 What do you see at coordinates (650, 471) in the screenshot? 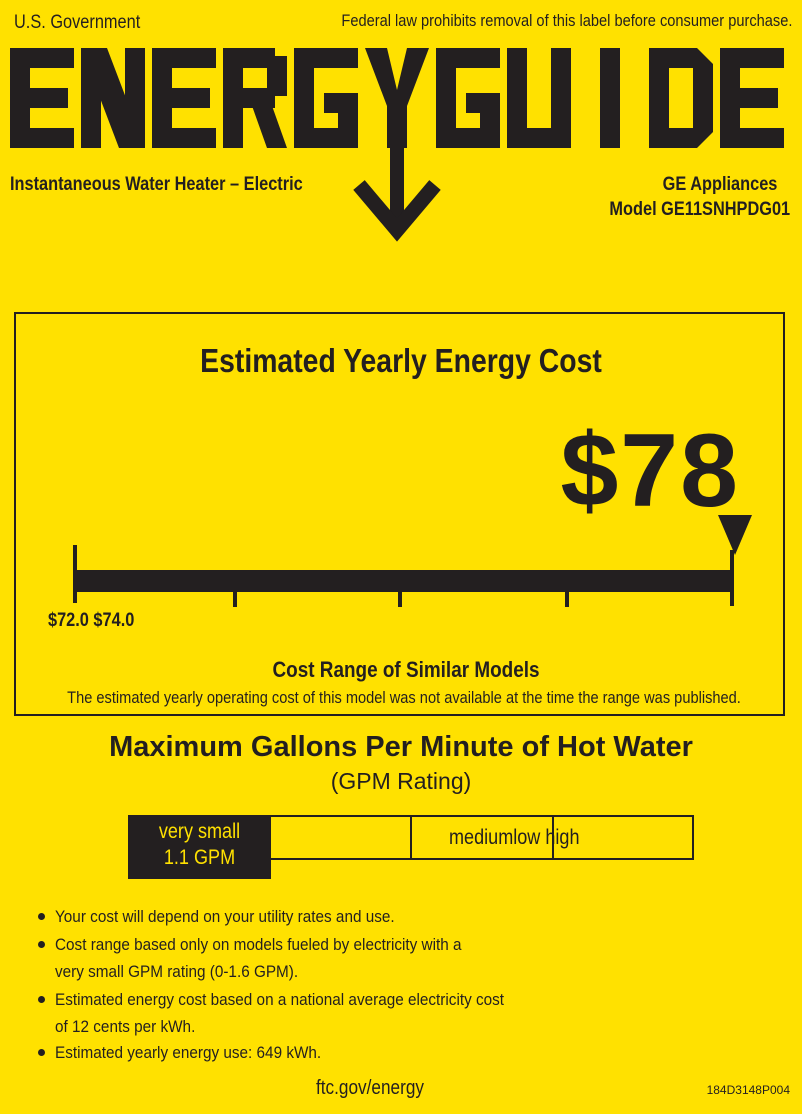
I see `cost-value: $78` at bounding box center [650, 471].